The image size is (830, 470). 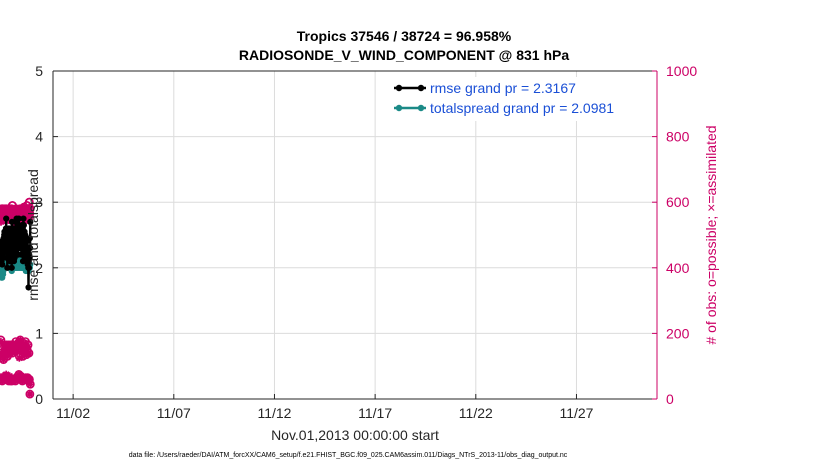 I want to click on y-tick-label-left: 0, so click(x=39, y=399).